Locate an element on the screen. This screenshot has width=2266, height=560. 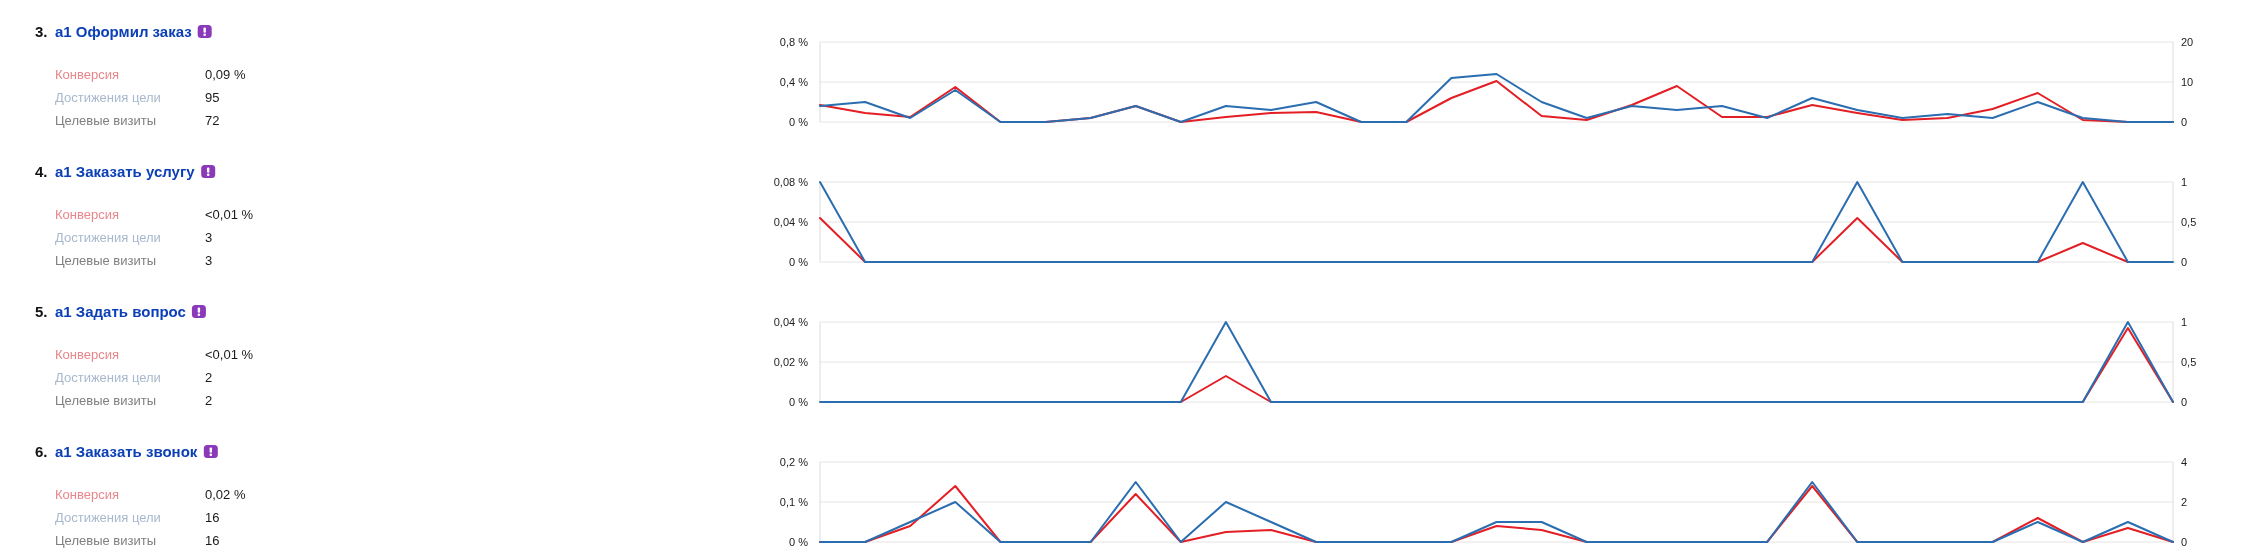
y2-tick-label: 4 is located at coordinates (2184, 462).